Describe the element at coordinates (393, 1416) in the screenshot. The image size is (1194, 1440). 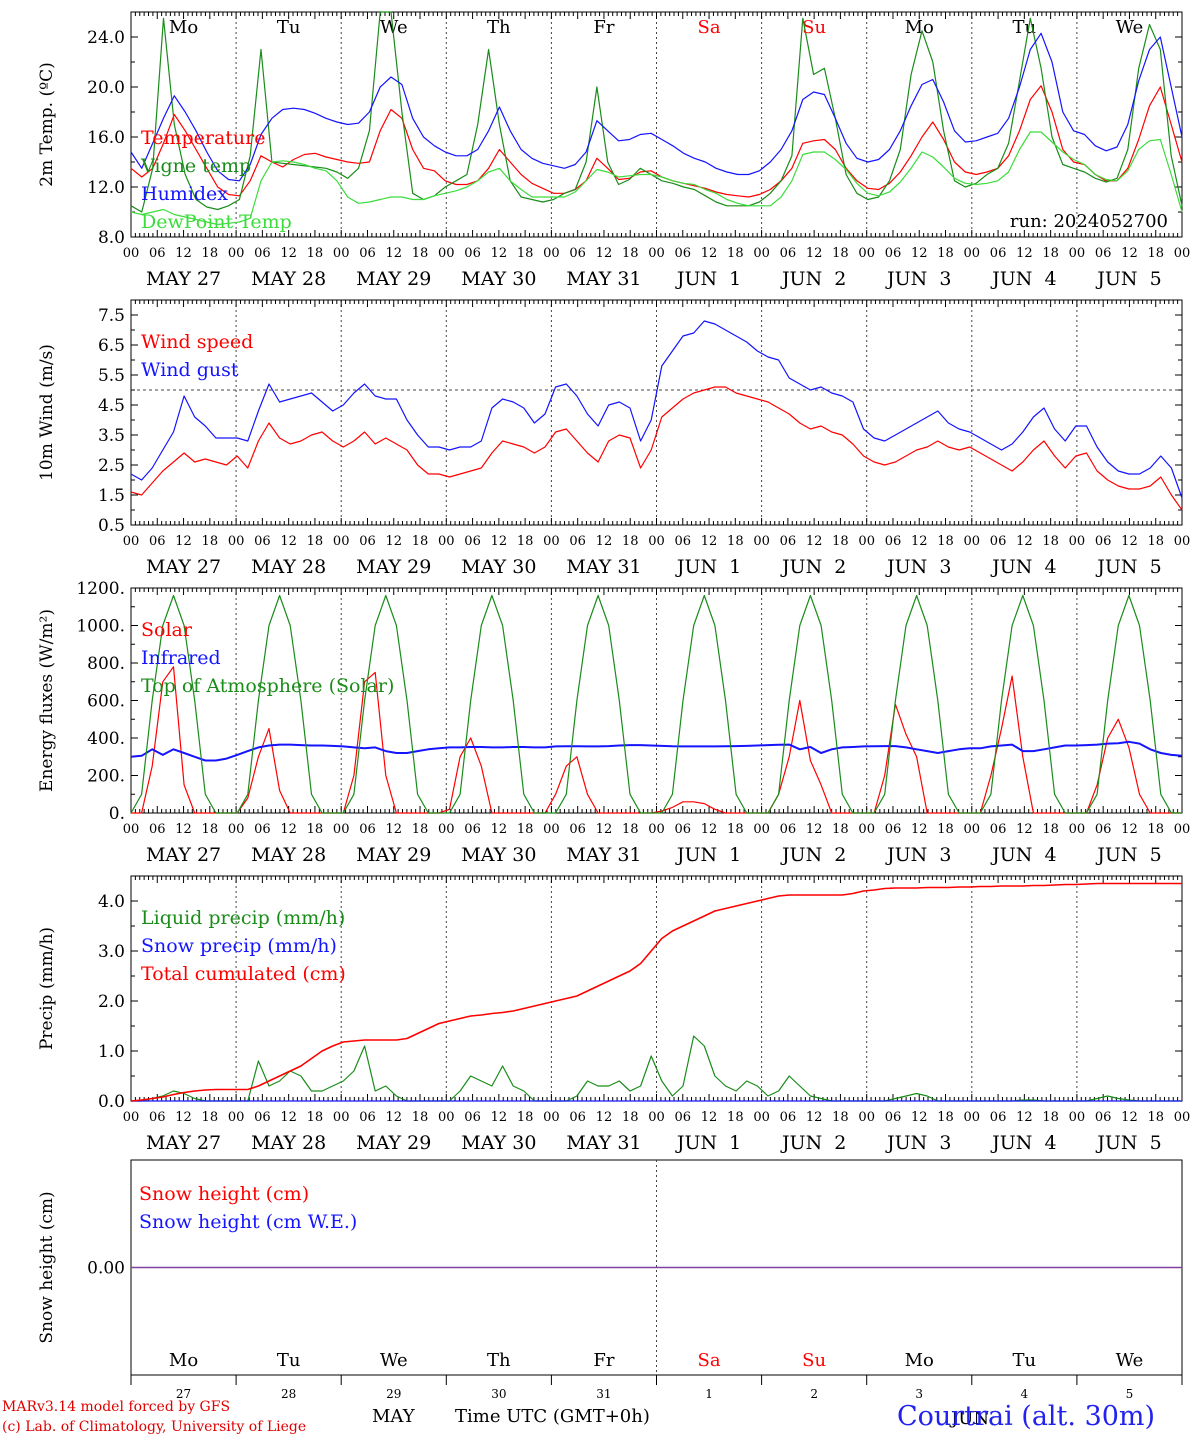
I see `month-label: MAY` at that location.